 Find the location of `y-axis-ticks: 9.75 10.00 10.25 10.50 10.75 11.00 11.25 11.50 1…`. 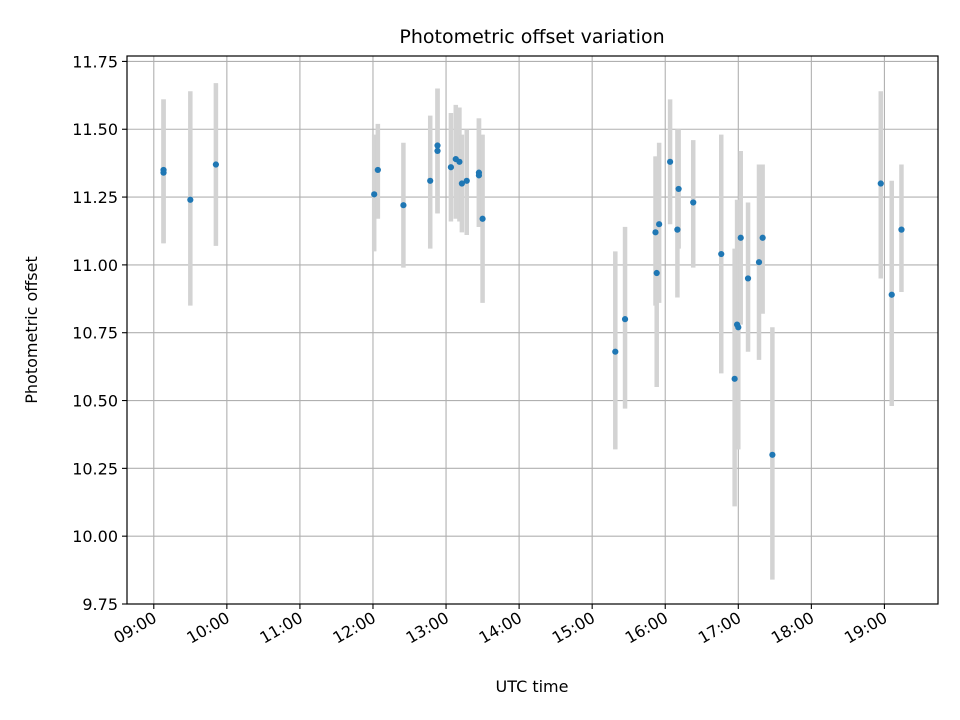

y-axis-ticks: 9.75 10.00 10.25 10.50 10.75 11.00 11.25 11.50 1… is located at coordinates (99, 333).